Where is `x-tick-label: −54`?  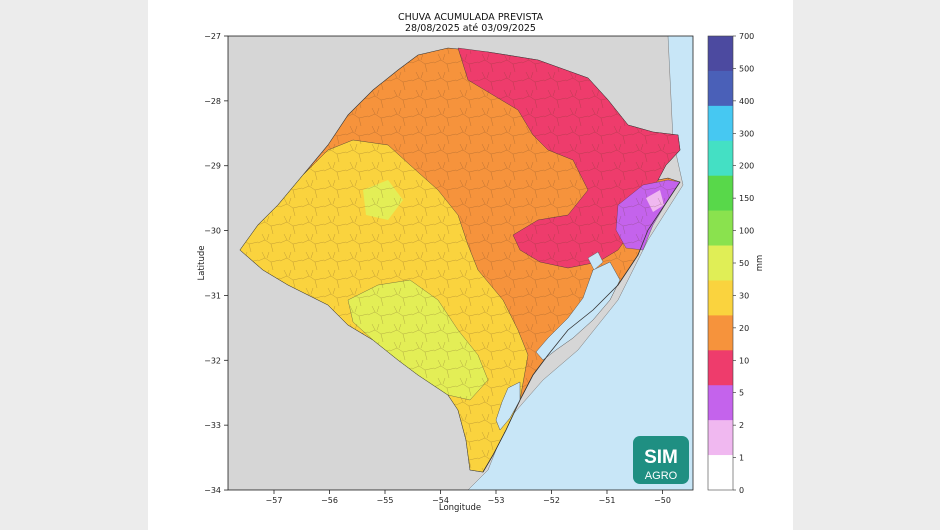
x-tick-label: −54 is located at coordinates (440, 500).